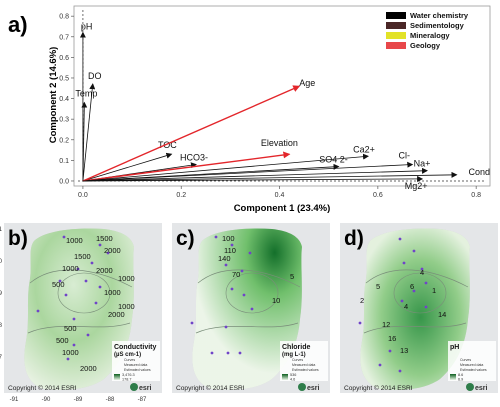  I want to click on y-tick-label: 0.3, so click(64, 120).